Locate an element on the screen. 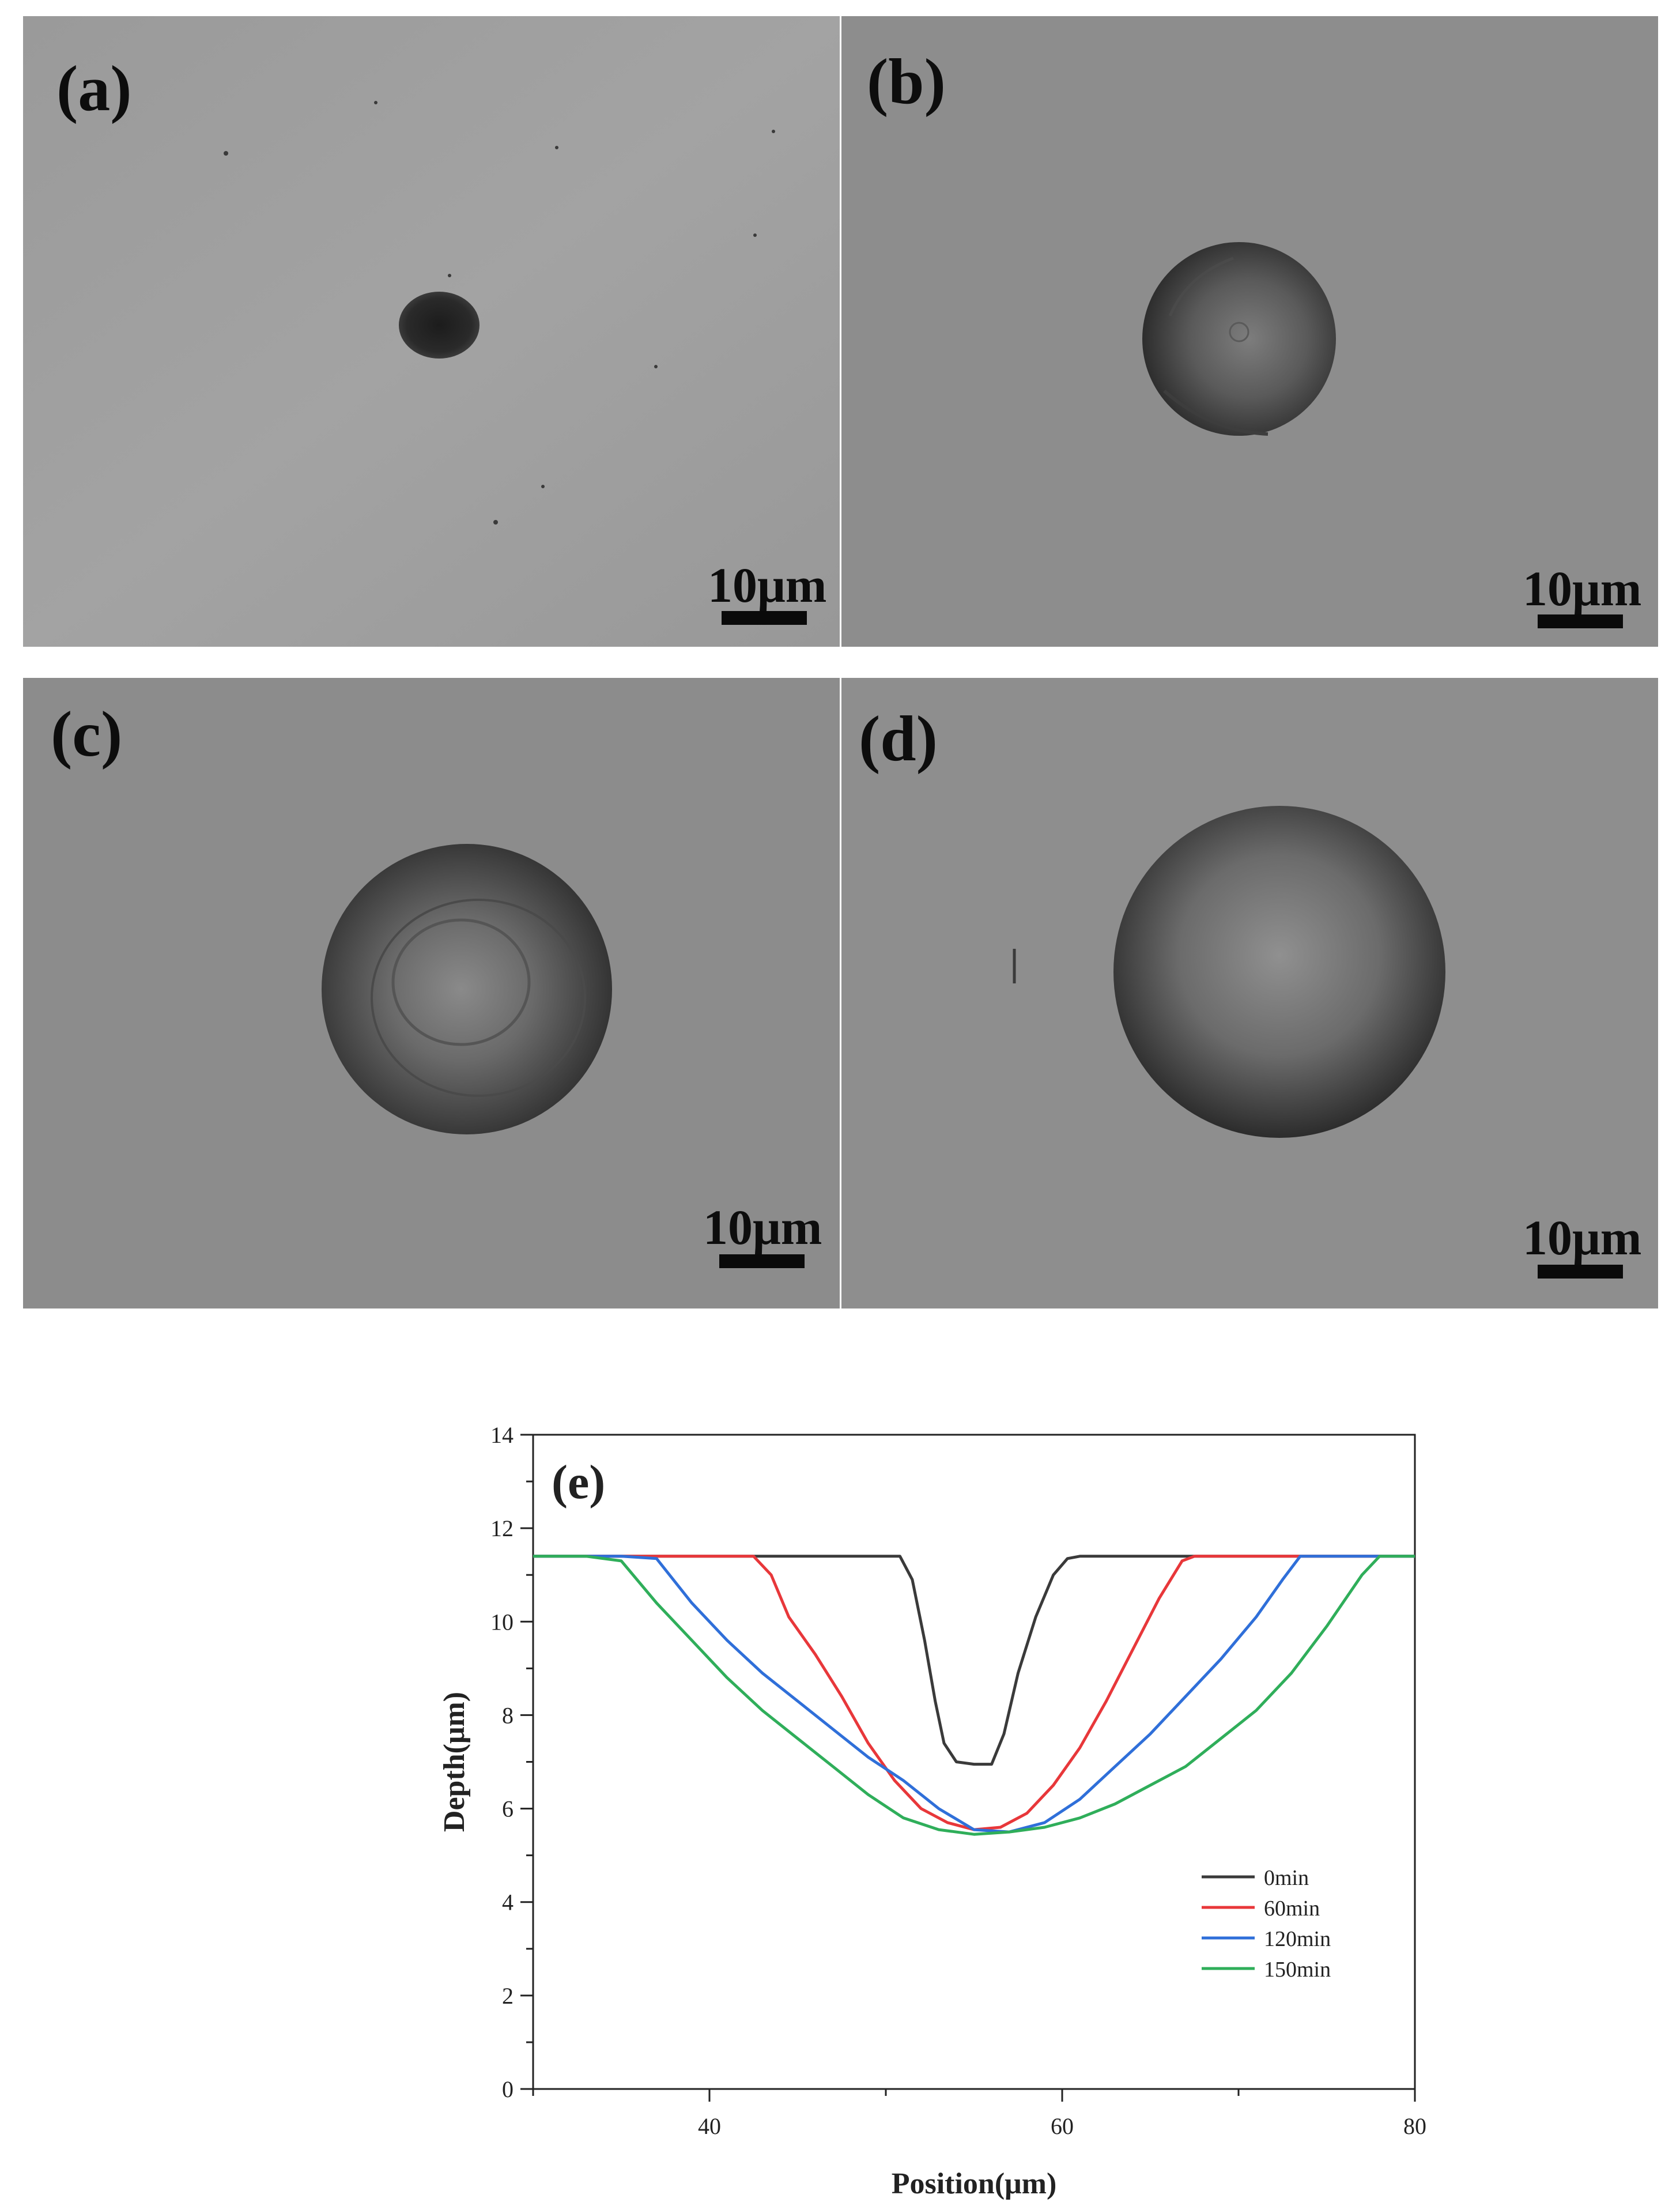  scale-bar-d is located at coordinates (1581, 1272).